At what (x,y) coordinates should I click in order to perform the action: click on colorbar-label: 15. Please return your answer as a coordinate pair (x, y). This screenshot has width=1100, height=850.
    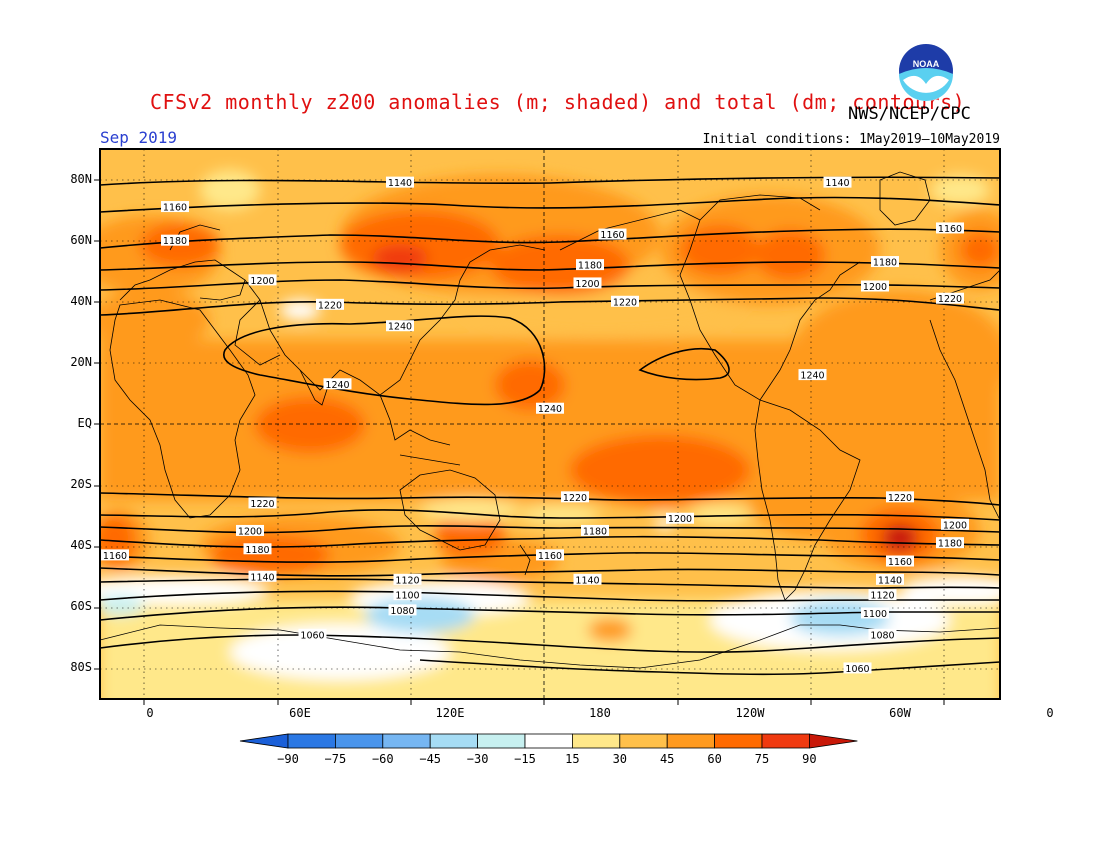
    Looking at the image, I should click on (572, 759).